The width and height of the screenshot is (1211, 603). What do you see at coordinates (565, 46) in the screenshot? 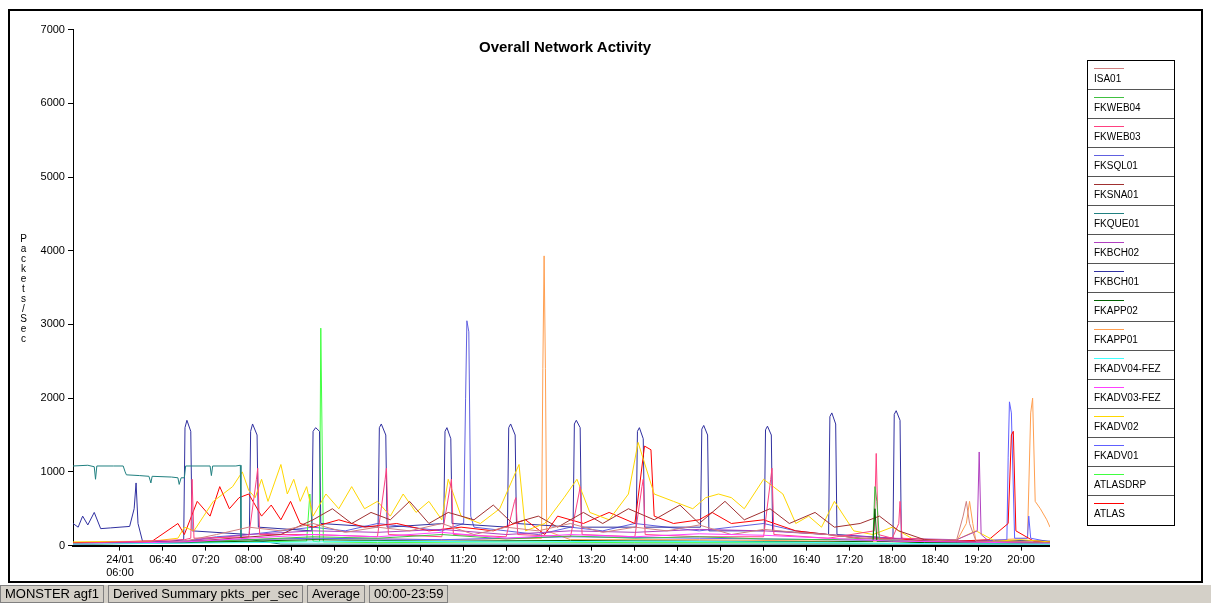
I see `text: Overall Network Activity` at bounding box center [565, 46].